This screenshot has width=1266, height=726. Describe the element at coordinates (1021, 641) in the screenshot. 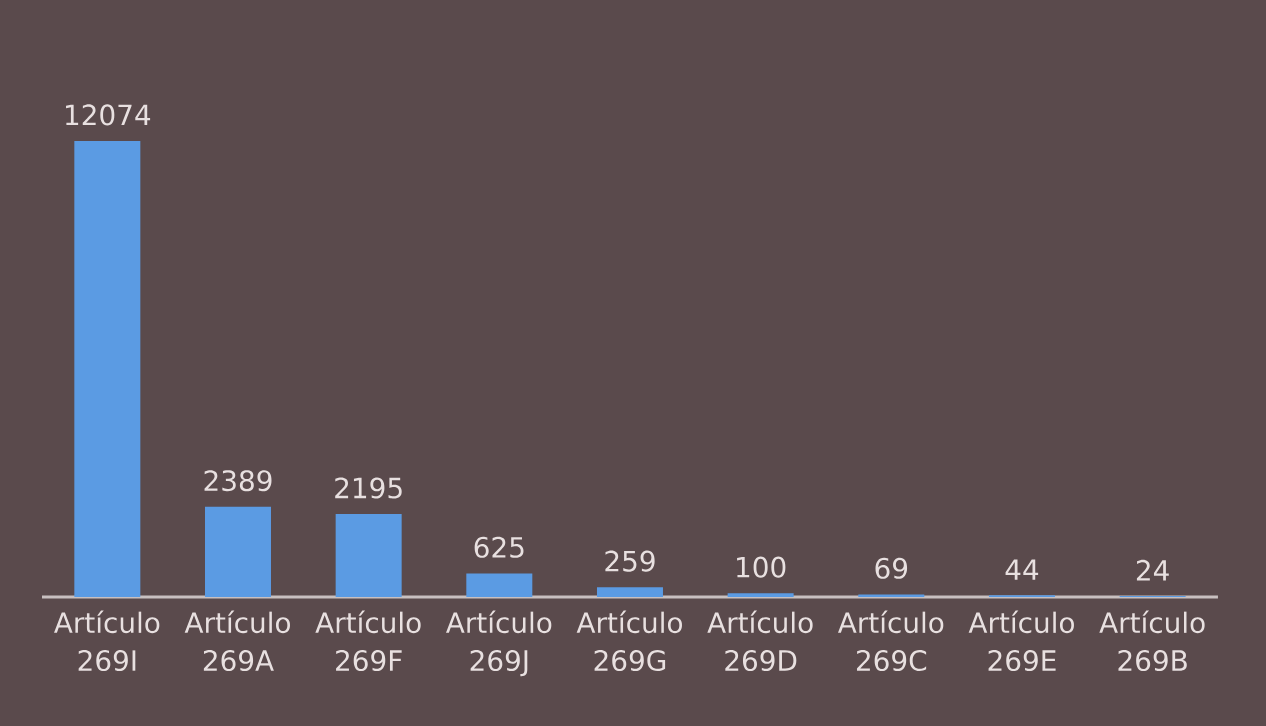

I see `x-tick-label: Artículo 269E` at that location.